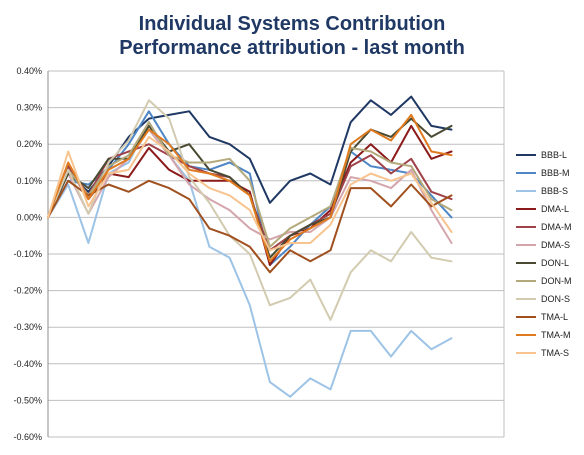 This screenshot has width=584, height=455. What do you see at coordinates (27, 437) in the screenshot?
I see `y-tick-label: -0.60%` at bounding box center [27, 437].